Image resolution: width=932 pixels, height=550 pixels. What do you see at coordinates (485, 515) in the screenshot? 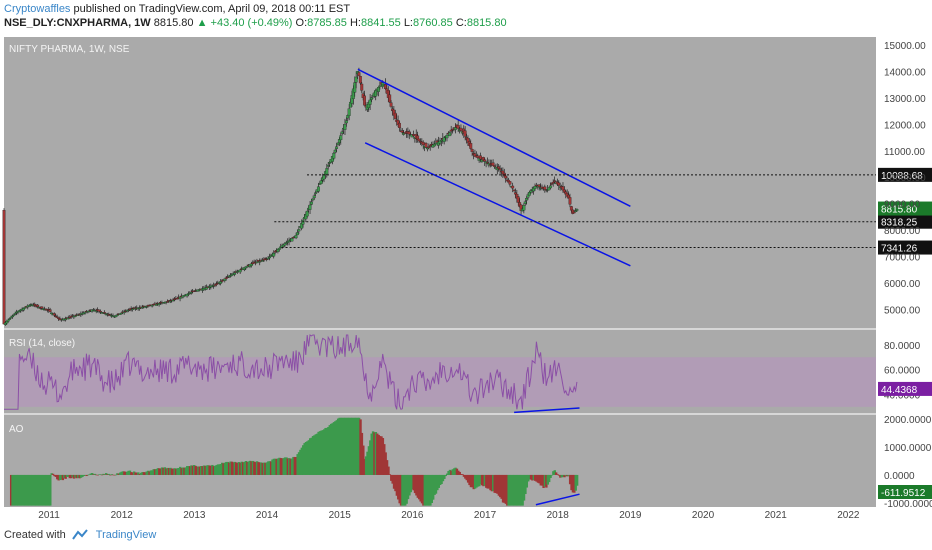
I see `x-axis-tick: 2017` at bounding box center [485, 515].